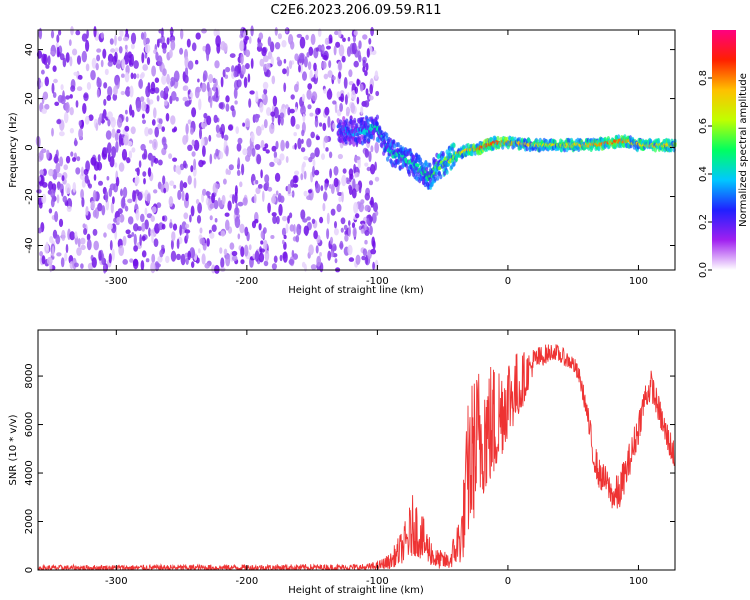 This screenshot has height=600, width=750. Describe the element at coordinates (29, 196) in the screenshot. I see `spectrogram-y-tick-label: -20` at that location.